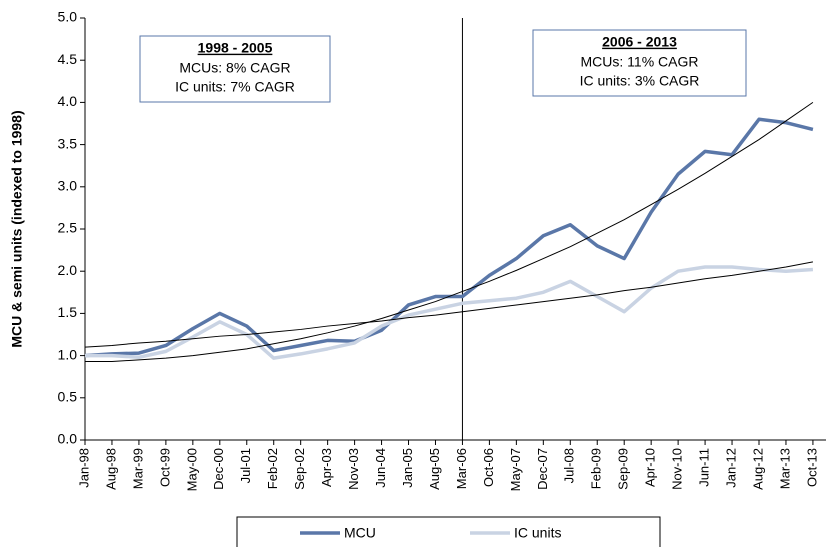 This screenshot has height=547, width=826. I want to click on annotation-title: 1998 - 2005, so click(235, 48).